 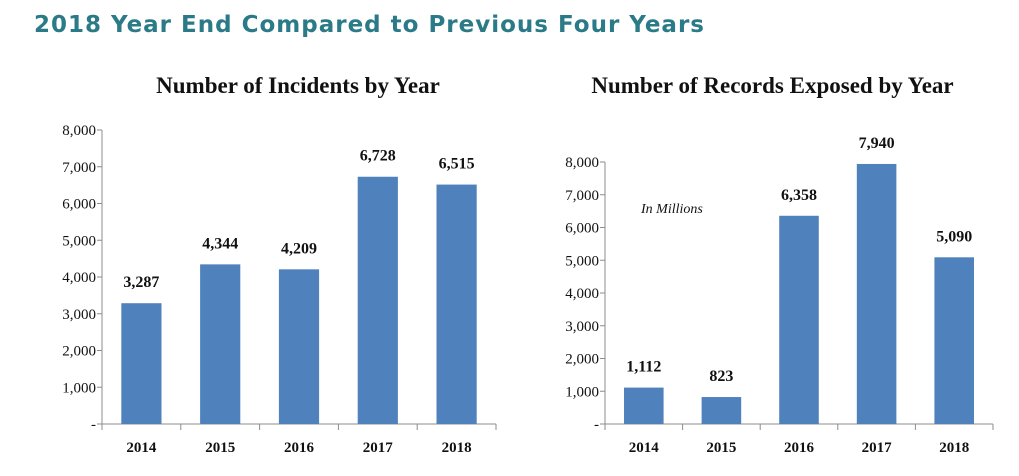 I want to click on incidents-category-label: 2016, so click(x=299, y=448).